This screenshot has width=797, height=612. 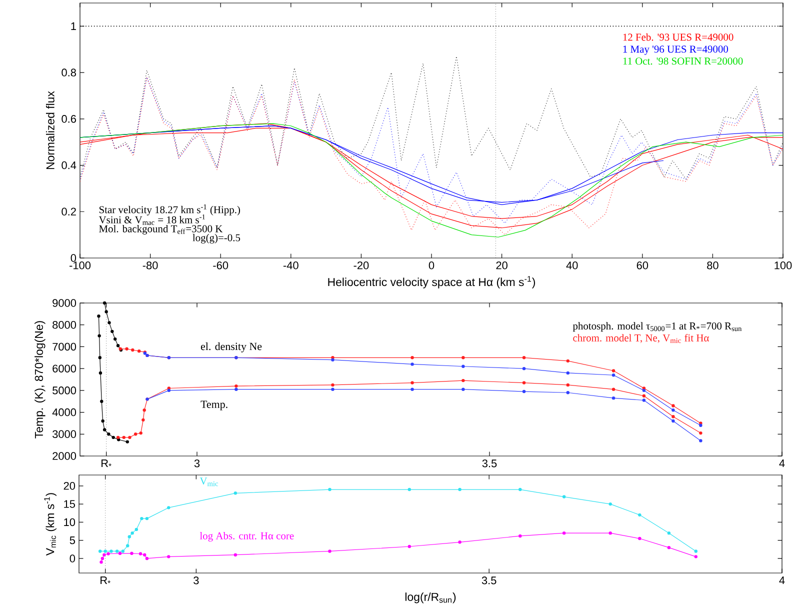 I want to click on y-tick-label: 0.4, so click(x=69, y=165).